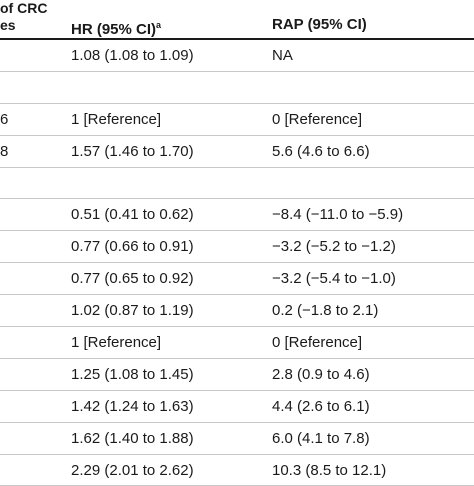 Image resolution: width=474 pixels, height=486 pixels. What do you see at coordinates (237, 152) in the screenshot?
I see `table-row: 8 1.57 (1.46 to 1.70) 5.6 (4.6 to 6.6)` at bounding box center [237, 152].